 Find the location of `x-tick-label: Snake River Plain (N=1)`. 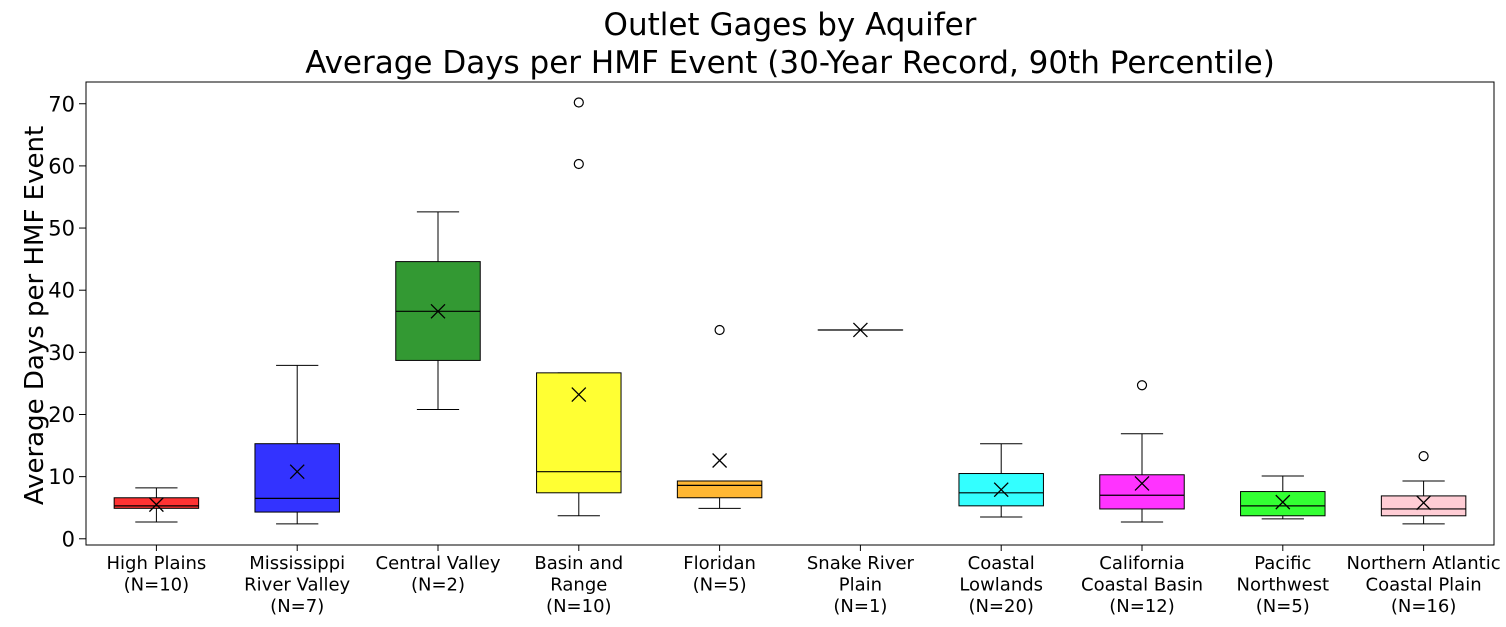

x-tick-label: Snake River Plain (N=1) is located at coordinates (861, 585).